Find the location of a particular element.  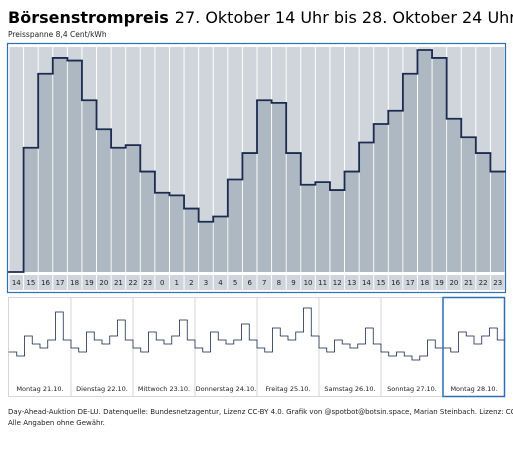

x-tick-label: 9 is located at coordinates (293, 283).